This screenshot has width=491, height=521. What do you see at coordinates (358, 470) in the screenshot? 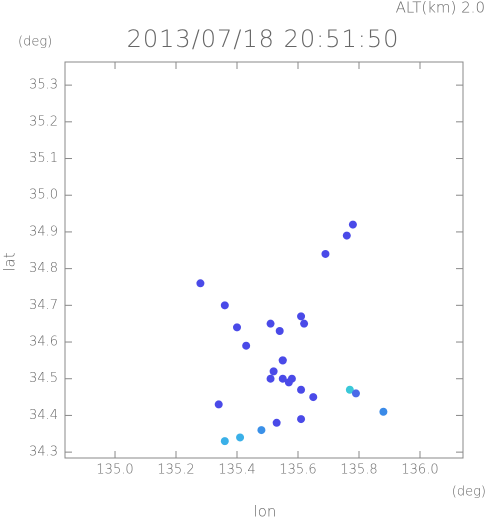
I see `x-tick-label: 135.8` at bounding box center [358, 470].